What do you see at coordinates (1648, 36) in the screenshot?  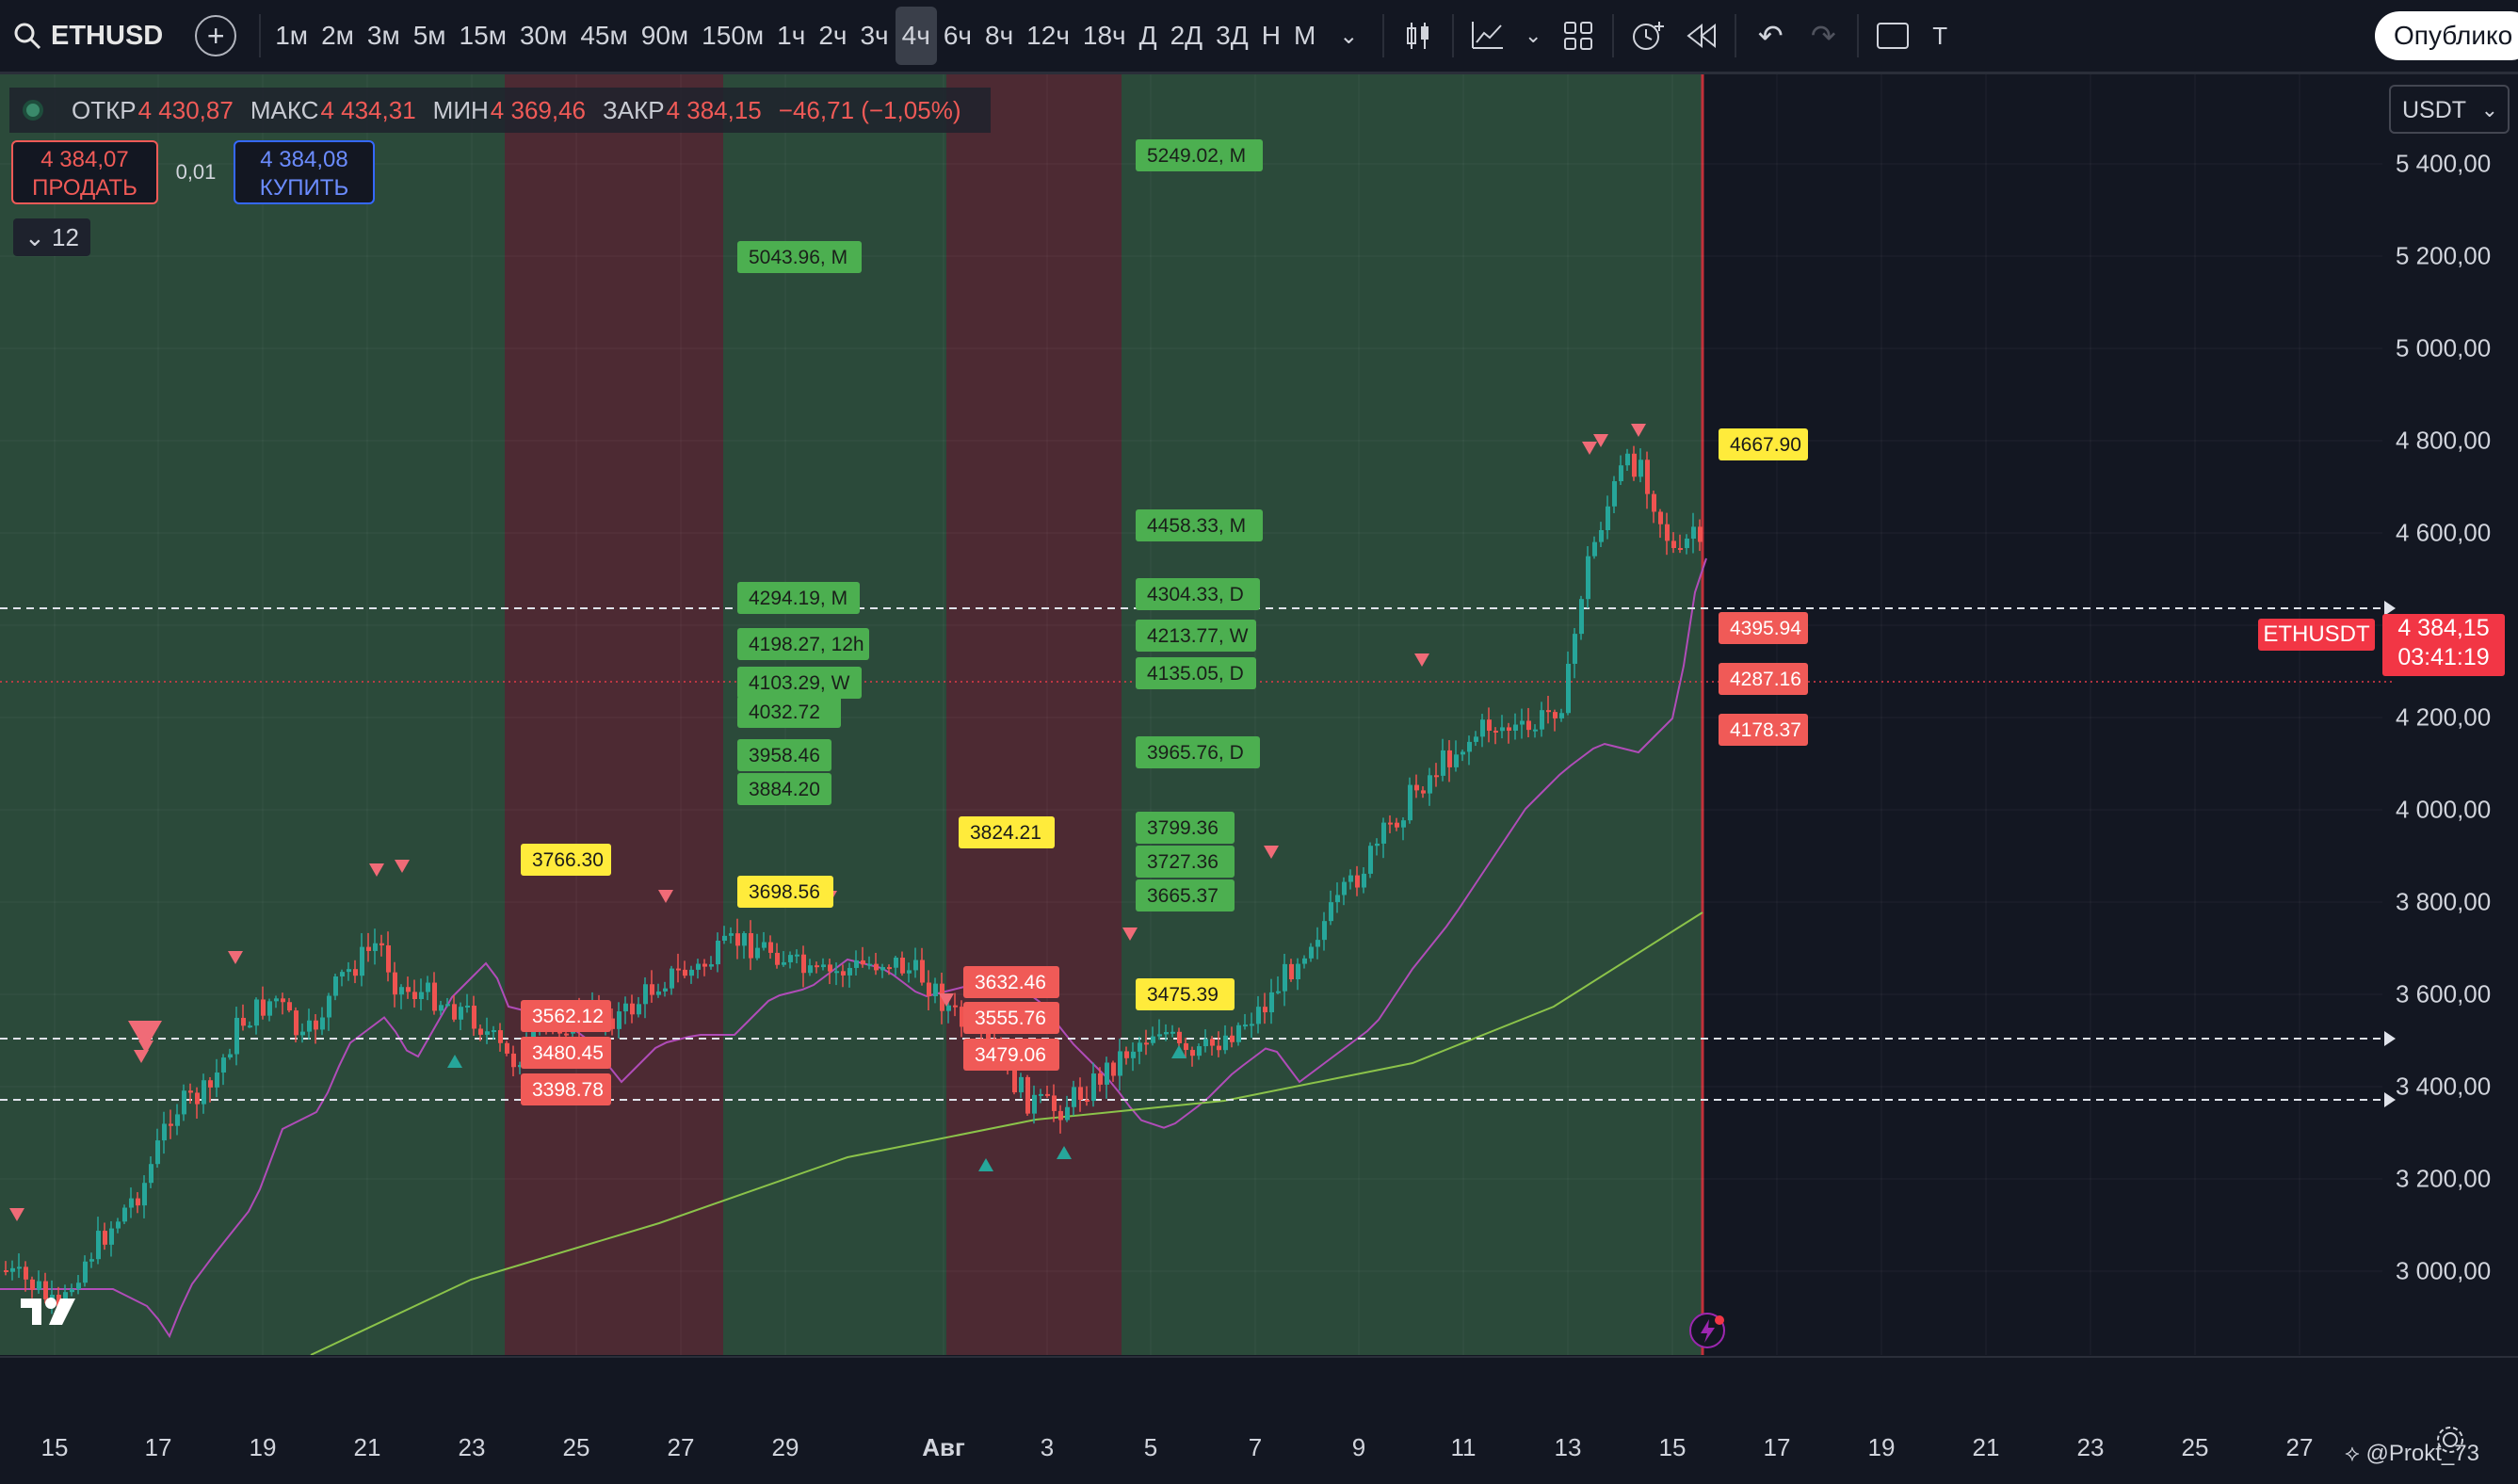 I see `alert-clock-icon` at bounding box center [1648, 36].